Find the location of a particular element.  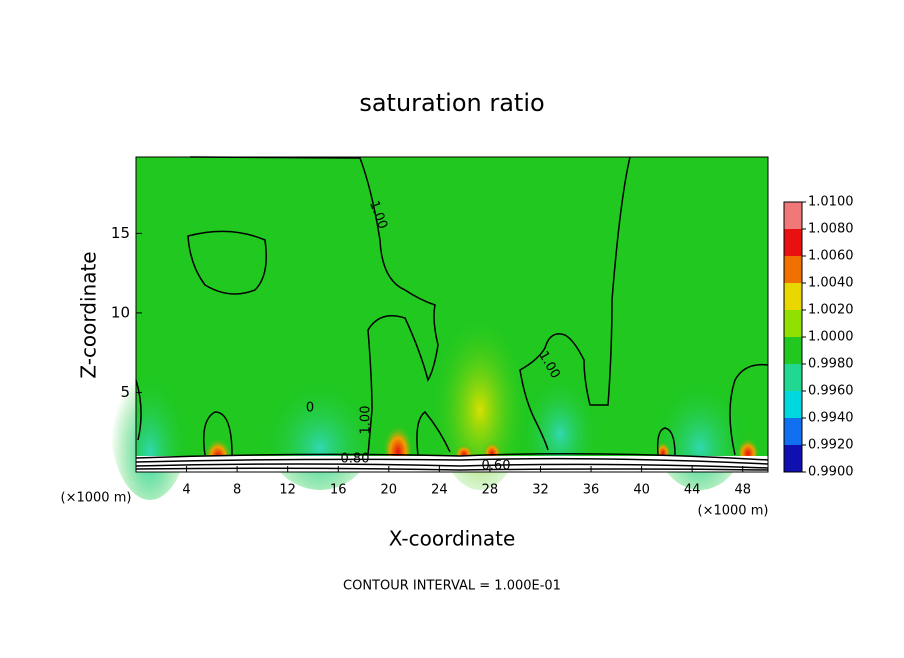

x-unit-right: (×1000 m) is located at coordinates (733, 511).